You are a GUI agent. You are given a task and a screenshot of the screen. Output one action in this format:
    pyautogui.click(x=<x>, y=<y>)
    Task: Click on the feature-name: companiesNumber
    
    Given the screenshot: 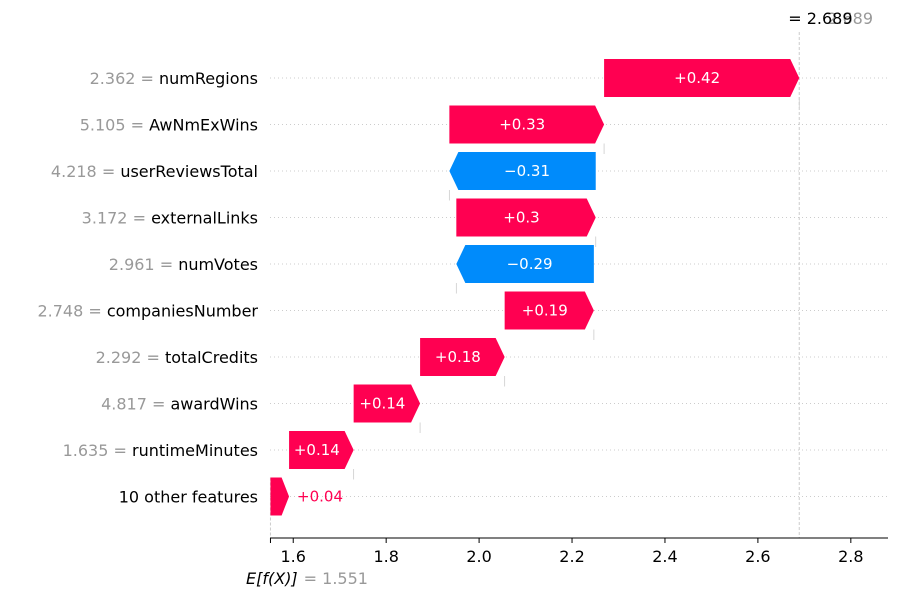 What is the action you would take?
    pyautogui.click(x=183, y=311)
    